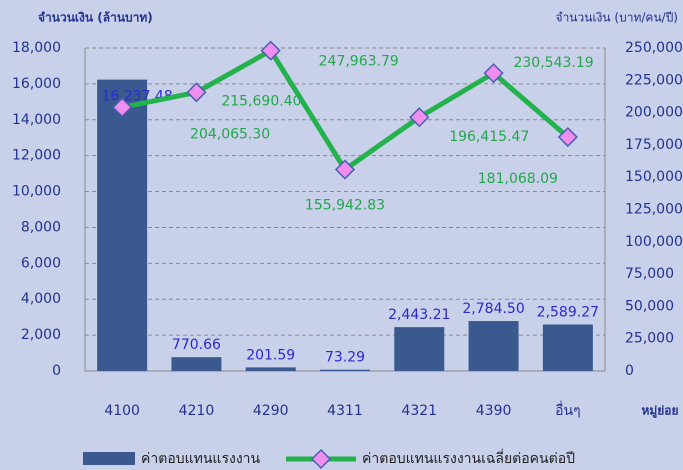 The width and height of the screenshot is (683, 470). Describe the element at coordinates (345, 358) in the screenshot. I see `bar-value-label: 73.29` at that location.